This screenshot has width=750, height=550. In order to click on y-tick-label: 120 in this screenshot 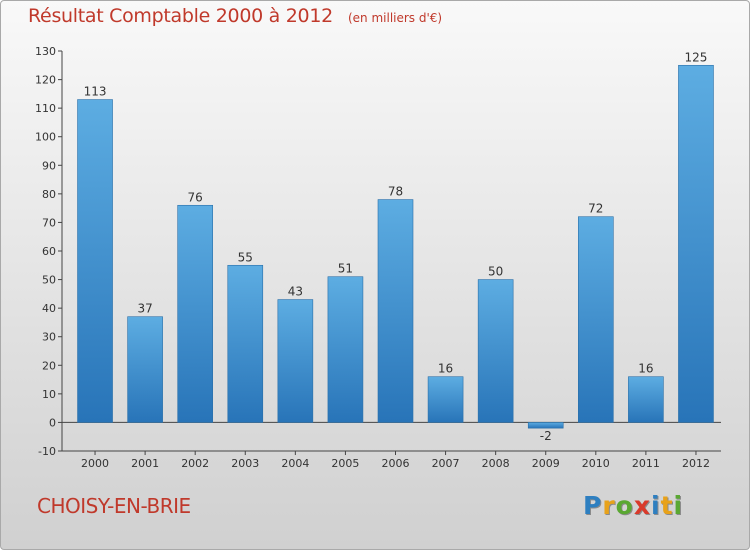, I will do `click(45, 80)`.